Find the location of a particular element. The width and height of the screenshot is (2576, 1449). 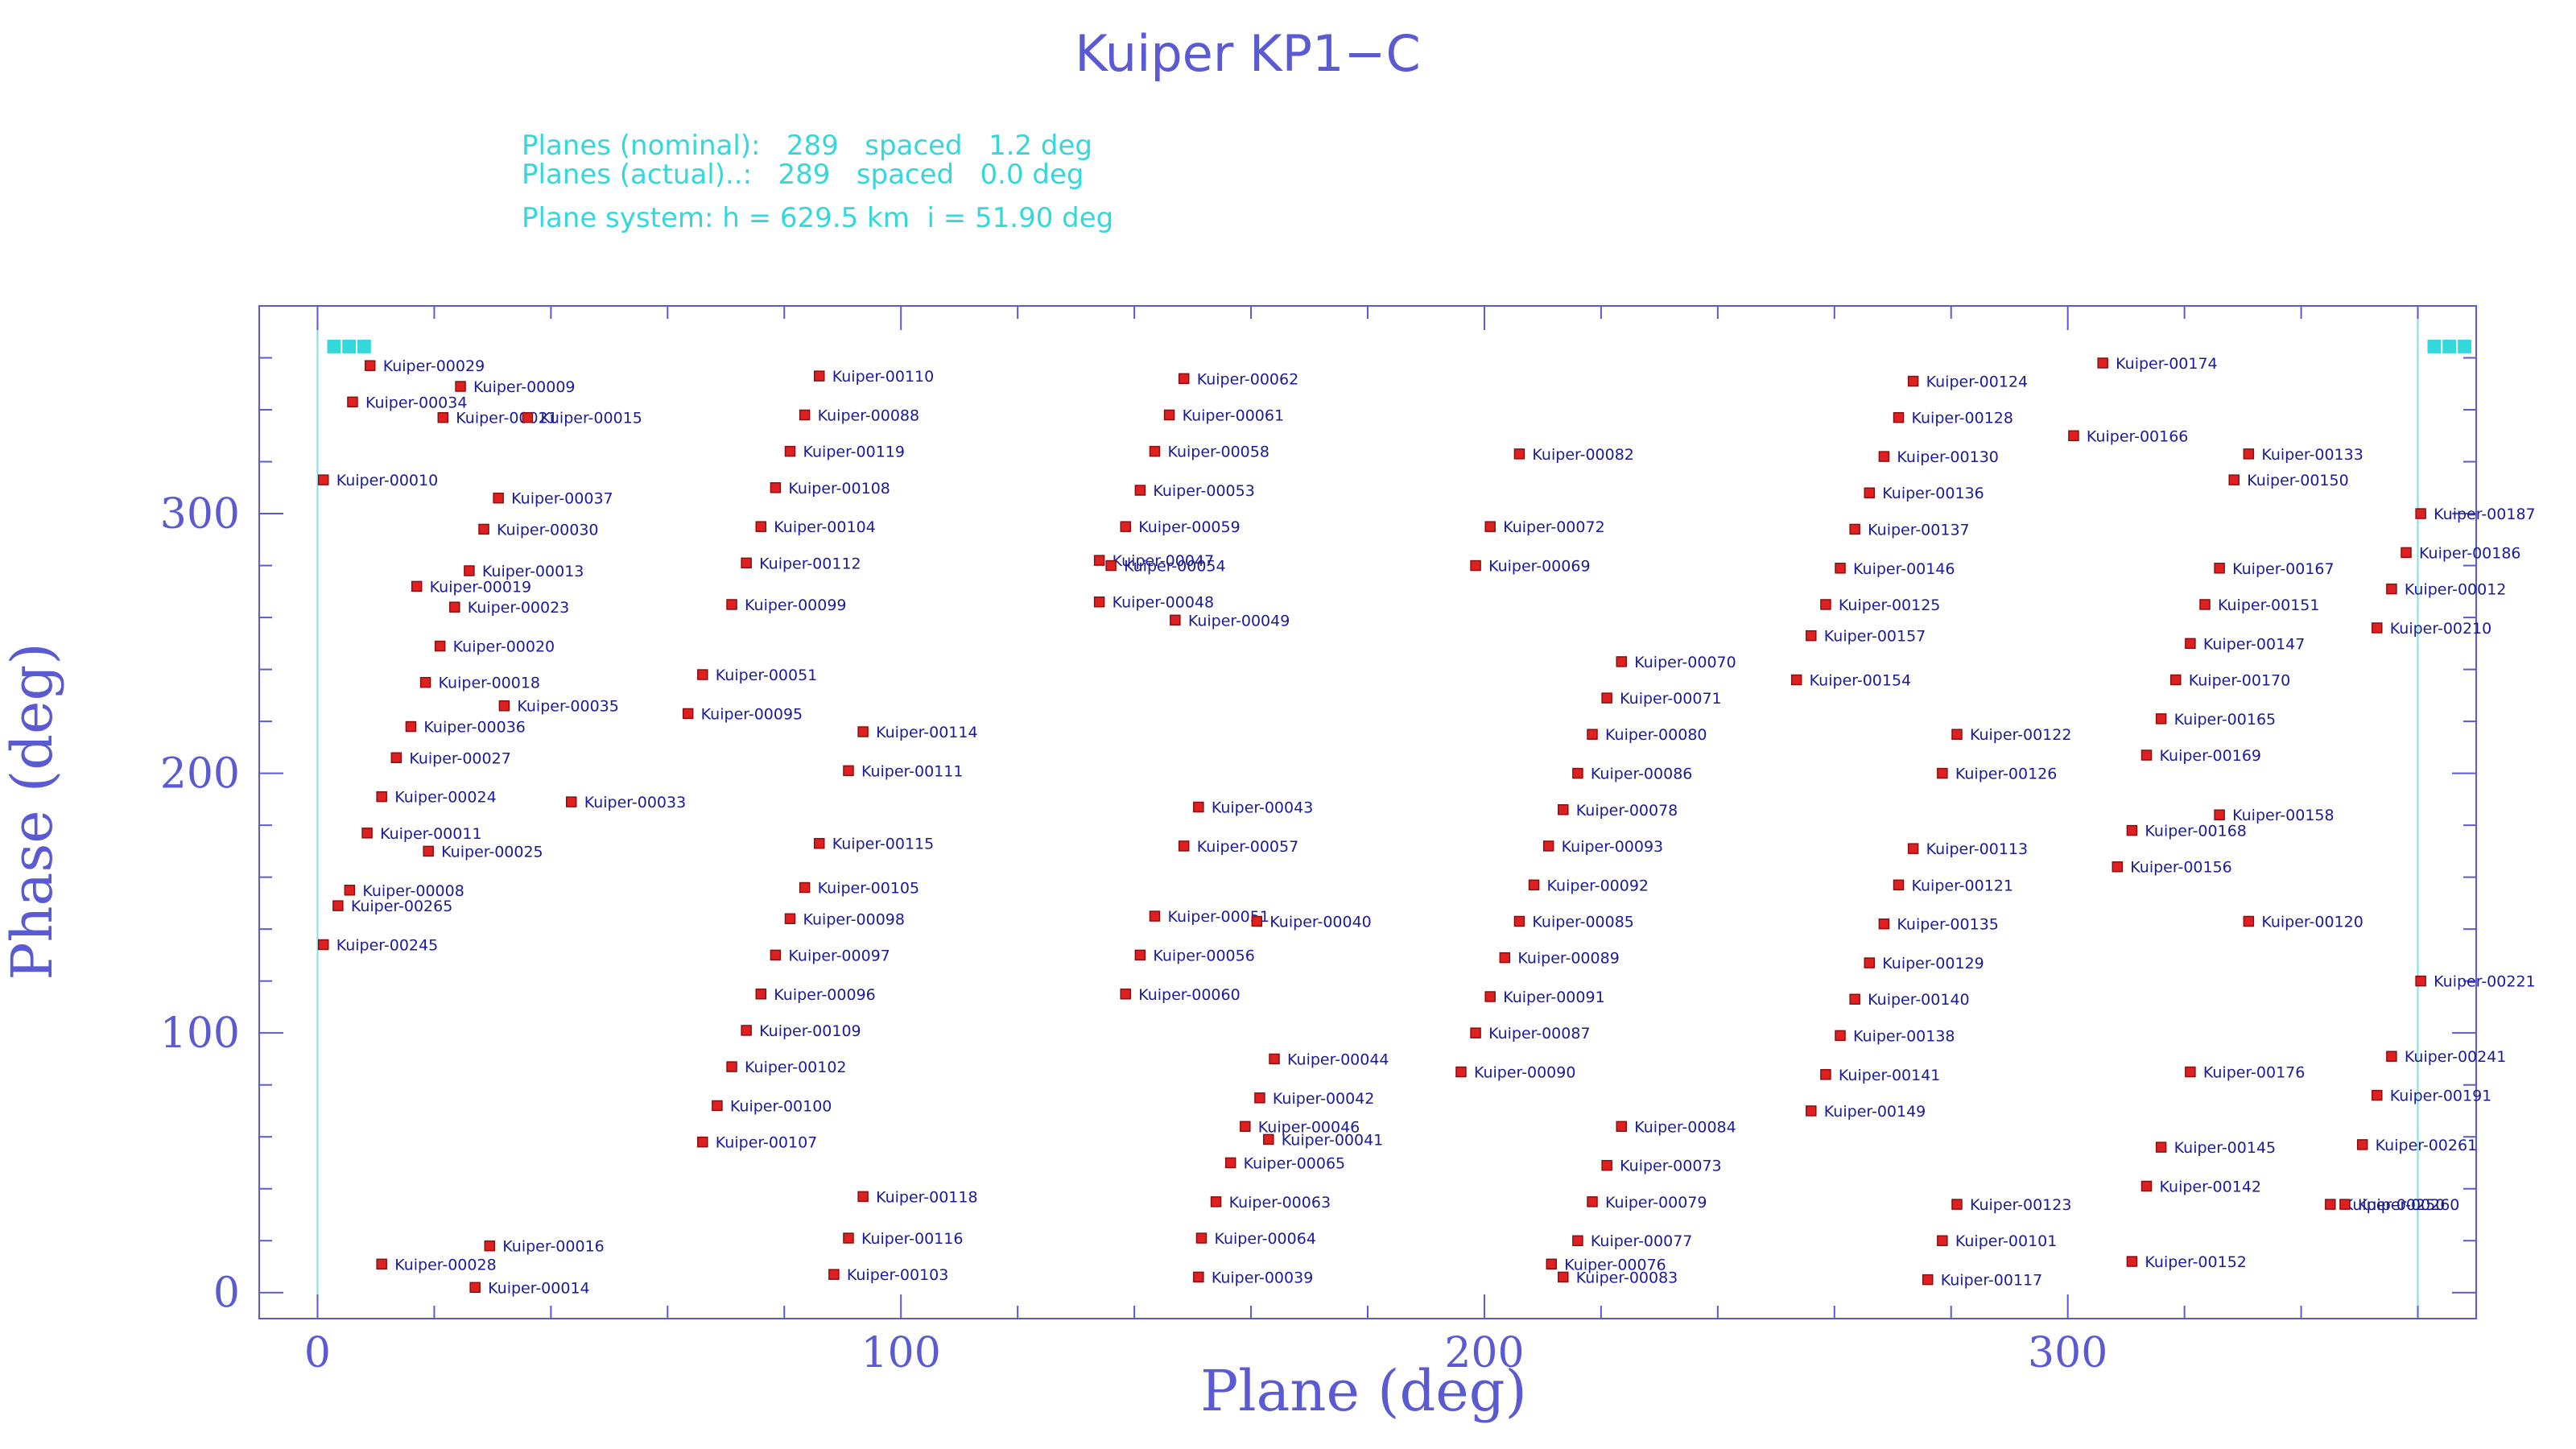

satellite-label: Kuiper-00126 is located at coordinates (2006, 774).